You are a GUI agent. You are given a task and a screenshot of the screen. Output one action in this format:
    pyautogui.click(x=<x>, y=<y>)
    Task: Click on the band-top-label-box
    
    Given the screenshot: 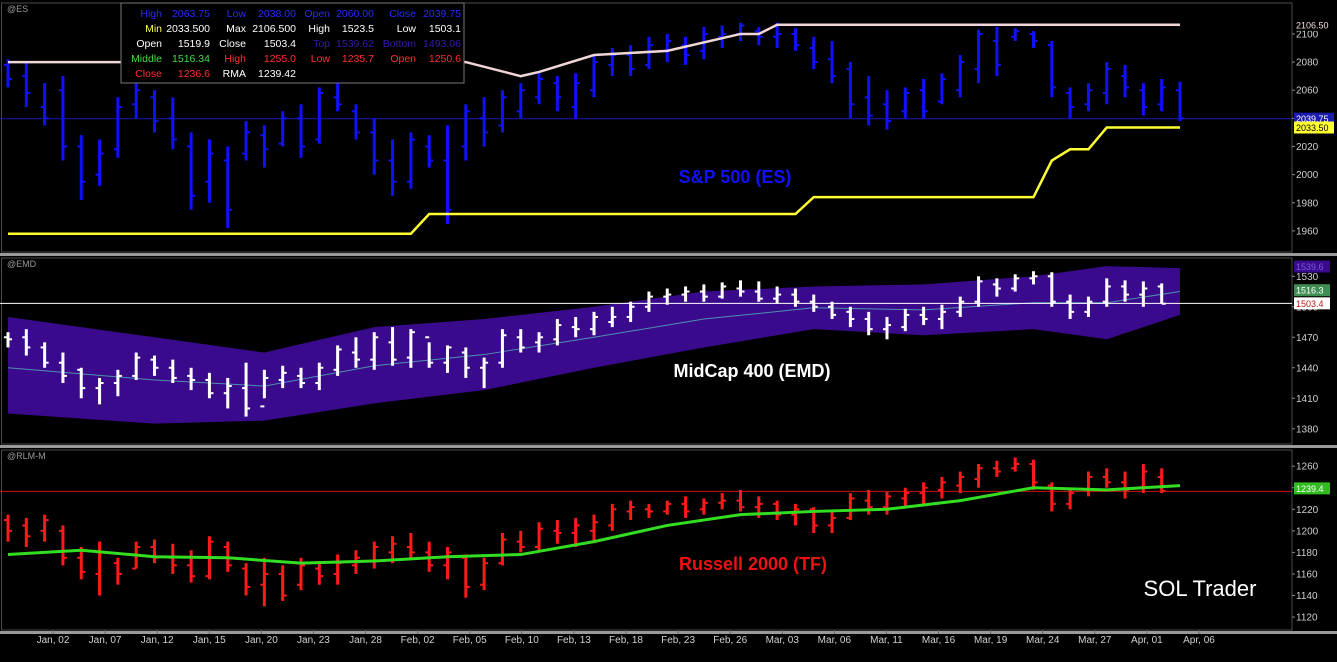 What is the action you would take?
    pyautogui.click(x=1312, y=266)
    